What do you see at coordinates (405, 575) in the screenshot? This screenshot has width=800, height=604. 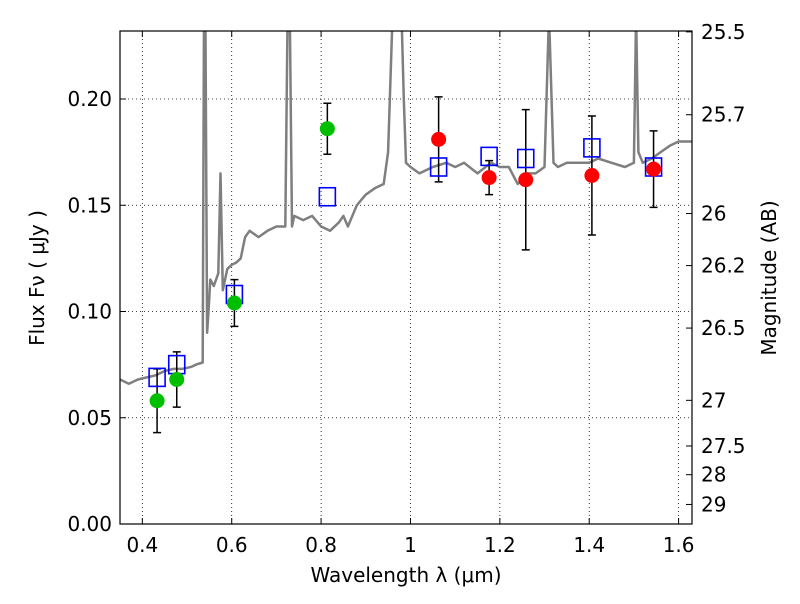 I see `x-axis-title: Wavelength λ (μm)` at bounding box center [405, 575].